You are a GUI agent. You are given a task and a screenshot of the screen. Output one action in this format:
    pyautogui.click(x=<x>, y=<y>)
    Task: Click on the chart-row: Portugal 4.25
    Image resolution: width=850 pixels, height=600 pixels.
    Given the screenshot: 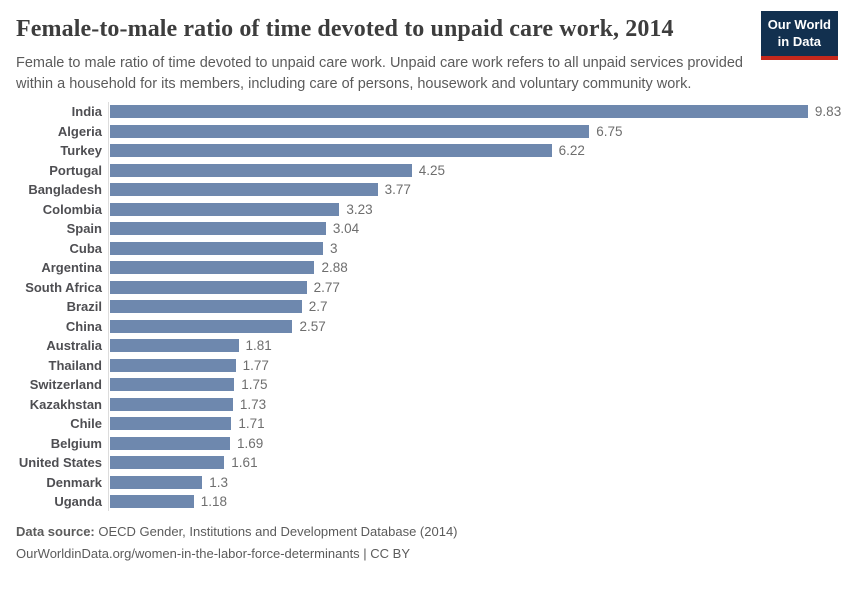 What is the action you would take?
    pyautogui.click(x=425, y=170)
    